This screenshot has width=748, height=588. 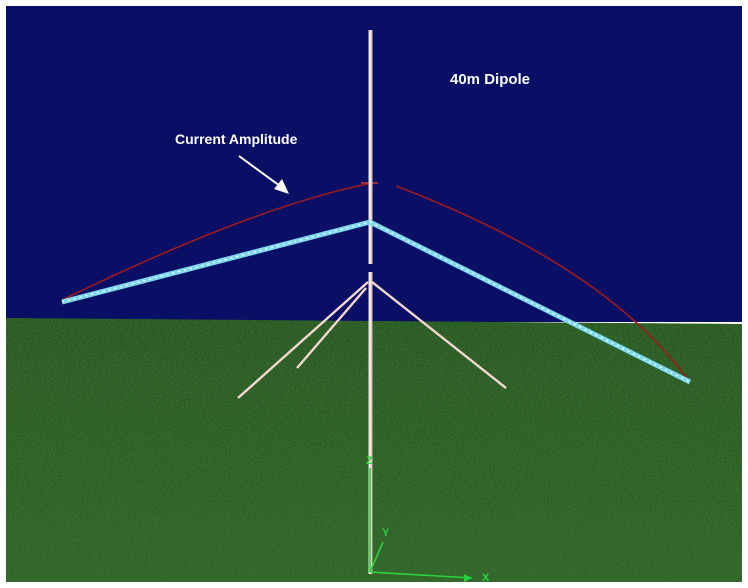 I want to click on y-axis, so click(x=376, y=557).